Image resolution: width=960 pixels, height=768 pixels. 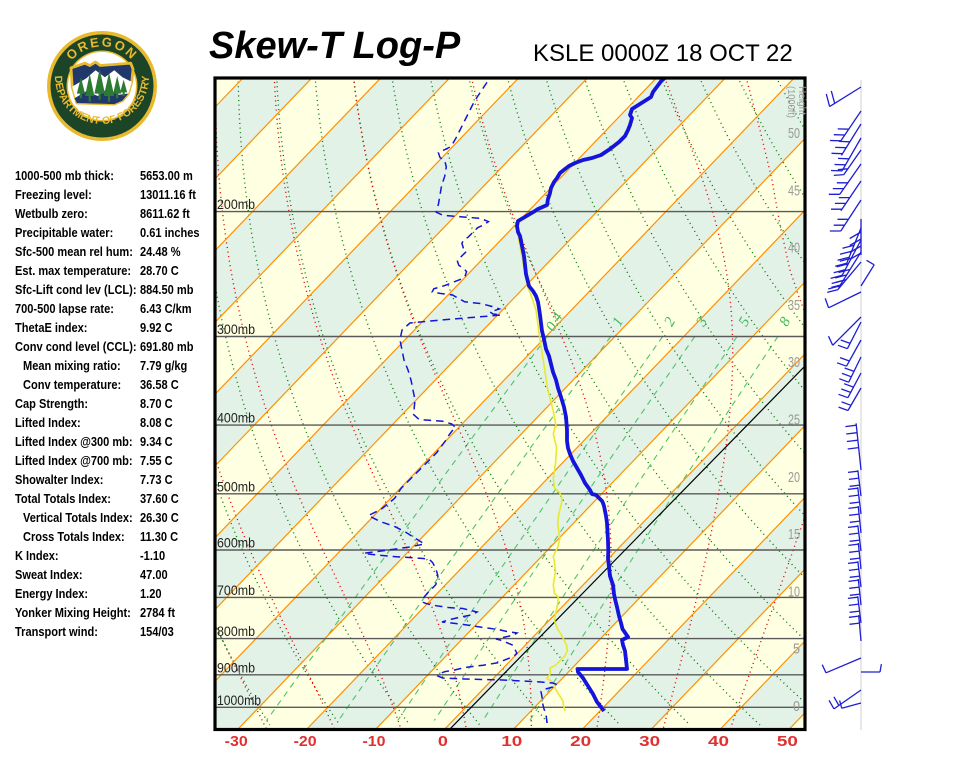 I want to click on svg-text: 300mb, so click(x=236, y=329).